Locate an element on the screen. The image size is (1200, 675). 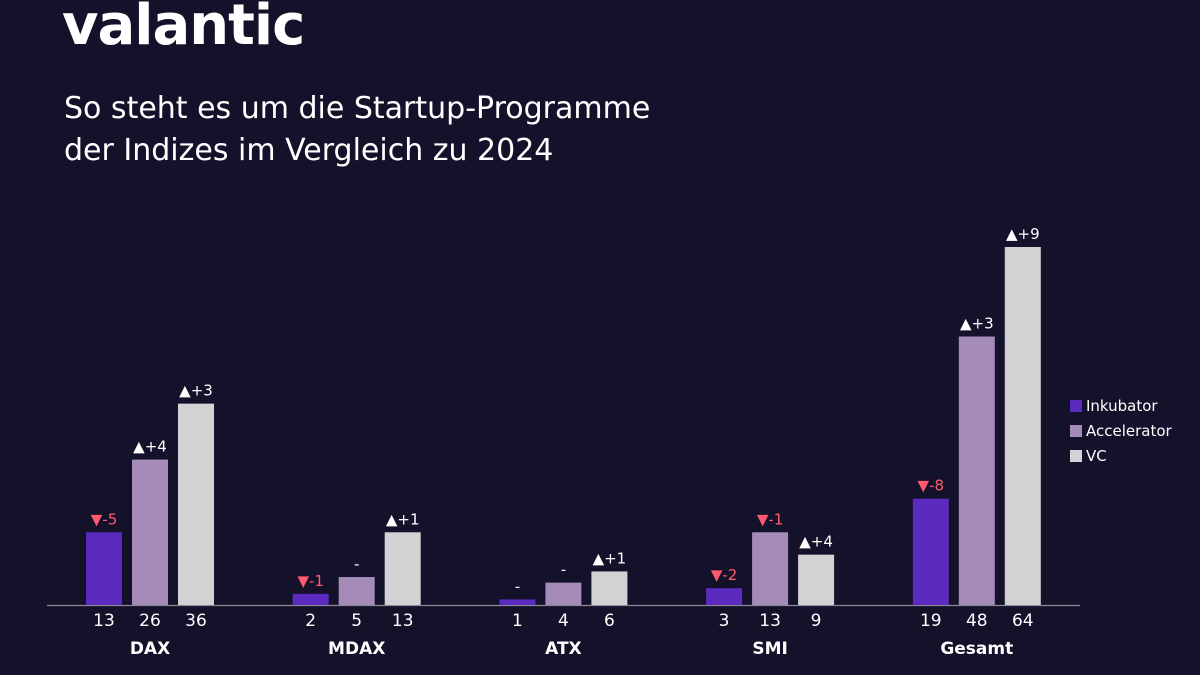
value-label: 36 is located at coordinates (196, 621).